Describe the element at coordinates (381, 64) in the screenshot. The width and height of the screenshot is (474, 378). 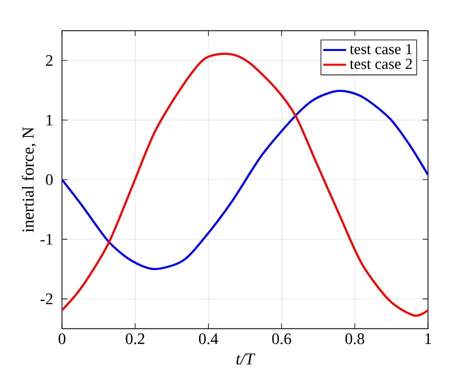
I see `legend-label: test case 2` at that location.